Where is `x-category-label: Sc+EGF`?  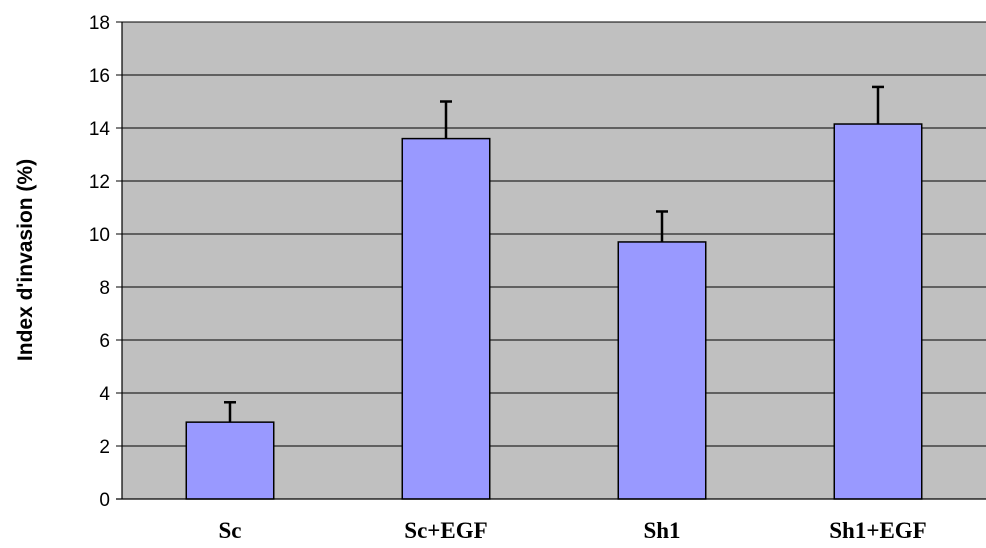 x-category-label: Sc+EGF is located at coordinates (445, 530).